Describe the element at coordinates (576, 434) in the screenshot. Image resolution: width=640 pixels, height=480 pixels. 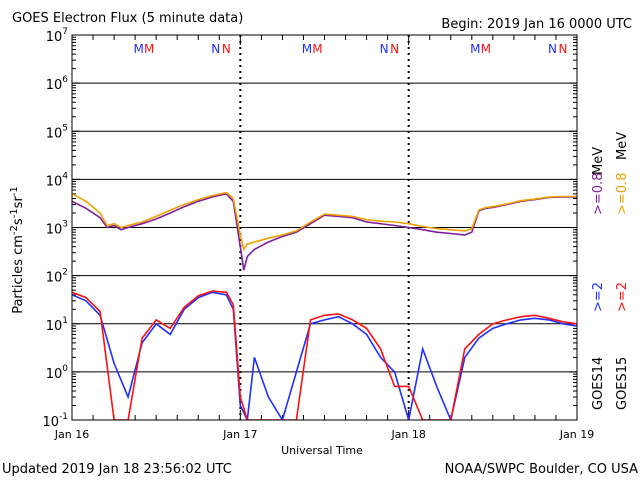
I see `x-tick-label: Jan 19` at that location.